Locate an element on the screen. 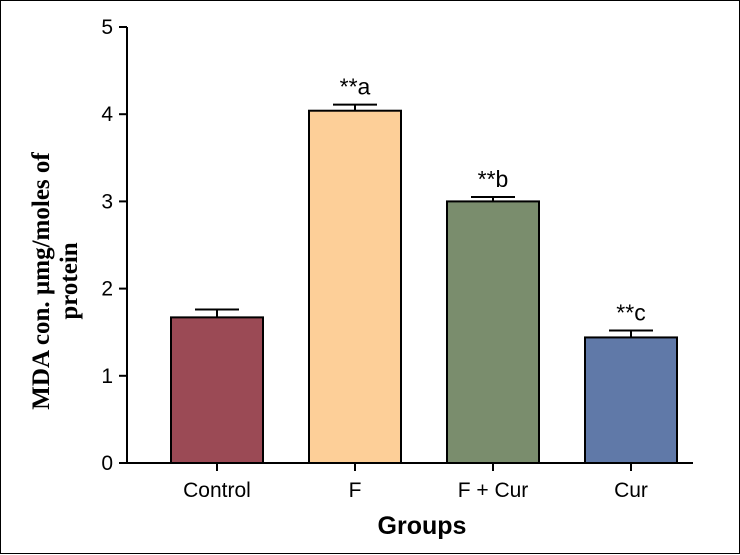  category-label: F + Cur is located at coordinates (493, 490).